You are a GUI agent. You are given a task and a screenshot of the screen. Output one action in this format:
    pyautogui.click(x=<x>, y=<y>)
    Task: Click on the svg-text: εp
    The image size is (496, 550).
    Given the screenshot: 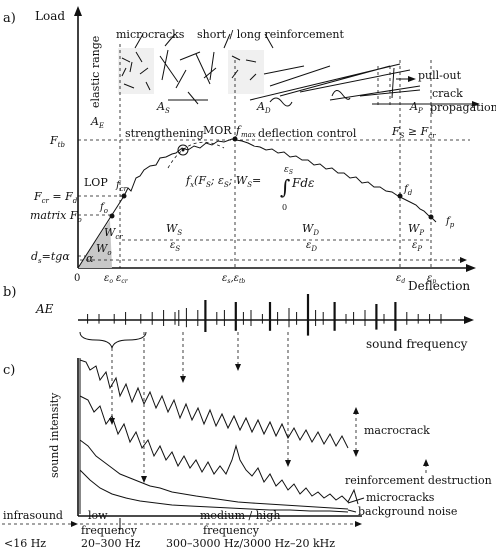 What is the action you would take?
    pyautogui.click(x=431, y=279)
    